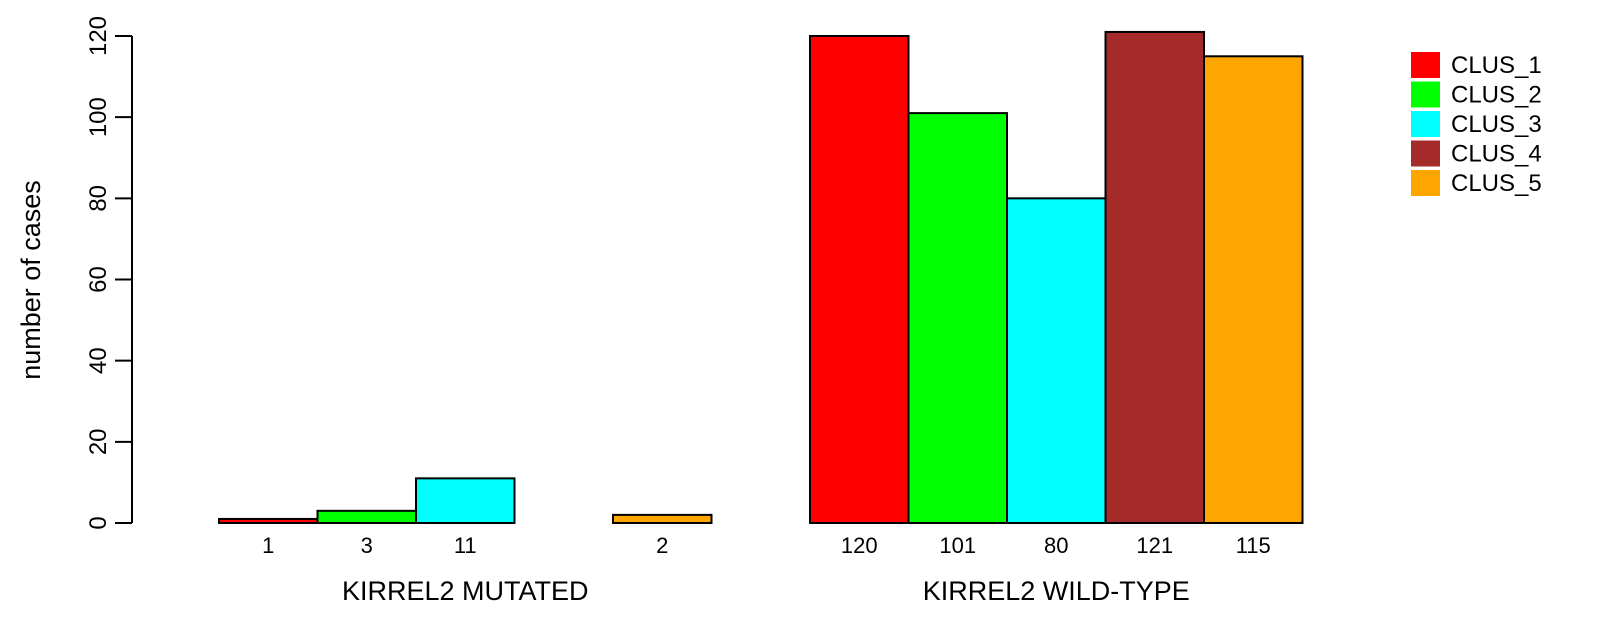 Image resolution: width=1611 pixels, height=619 pixels. What do you see at coordinates (465, 591) in the screenshot?
I see `group-label: KIRREL2 MUTATED` at bounding box center [465, 591].